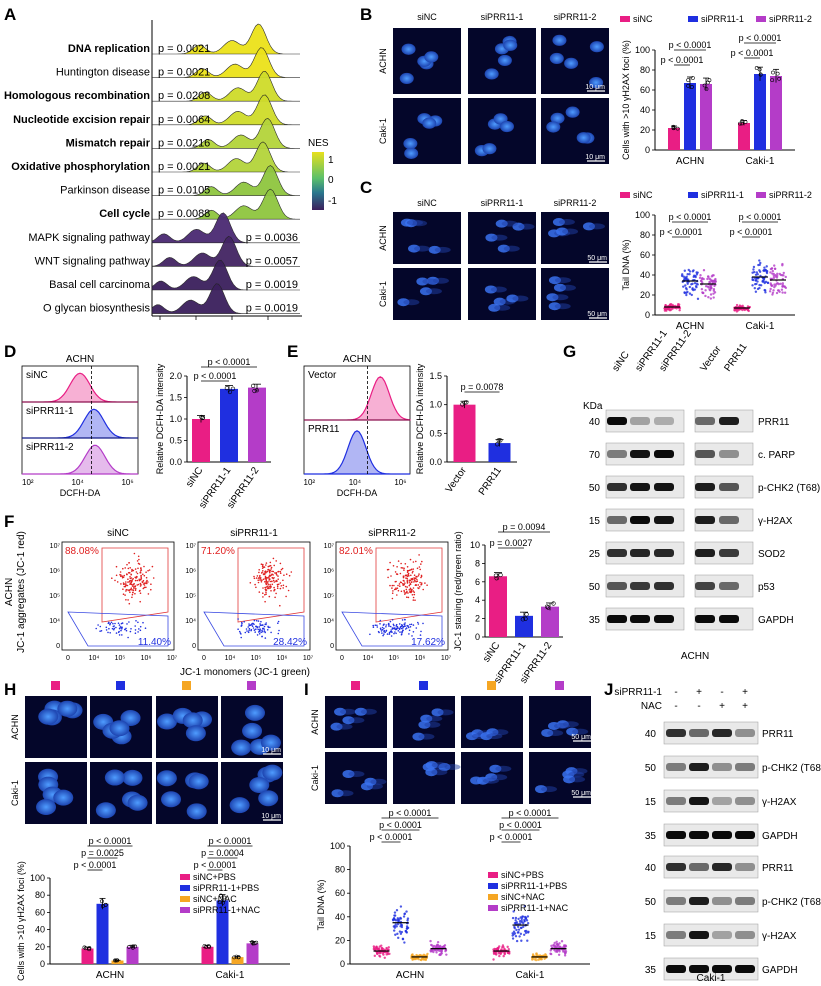 This screenshot has width=821, height=986. Describe the element at coordinates (675, 692) in the screenshot. I see `j-sign-0-0: -` at that location.